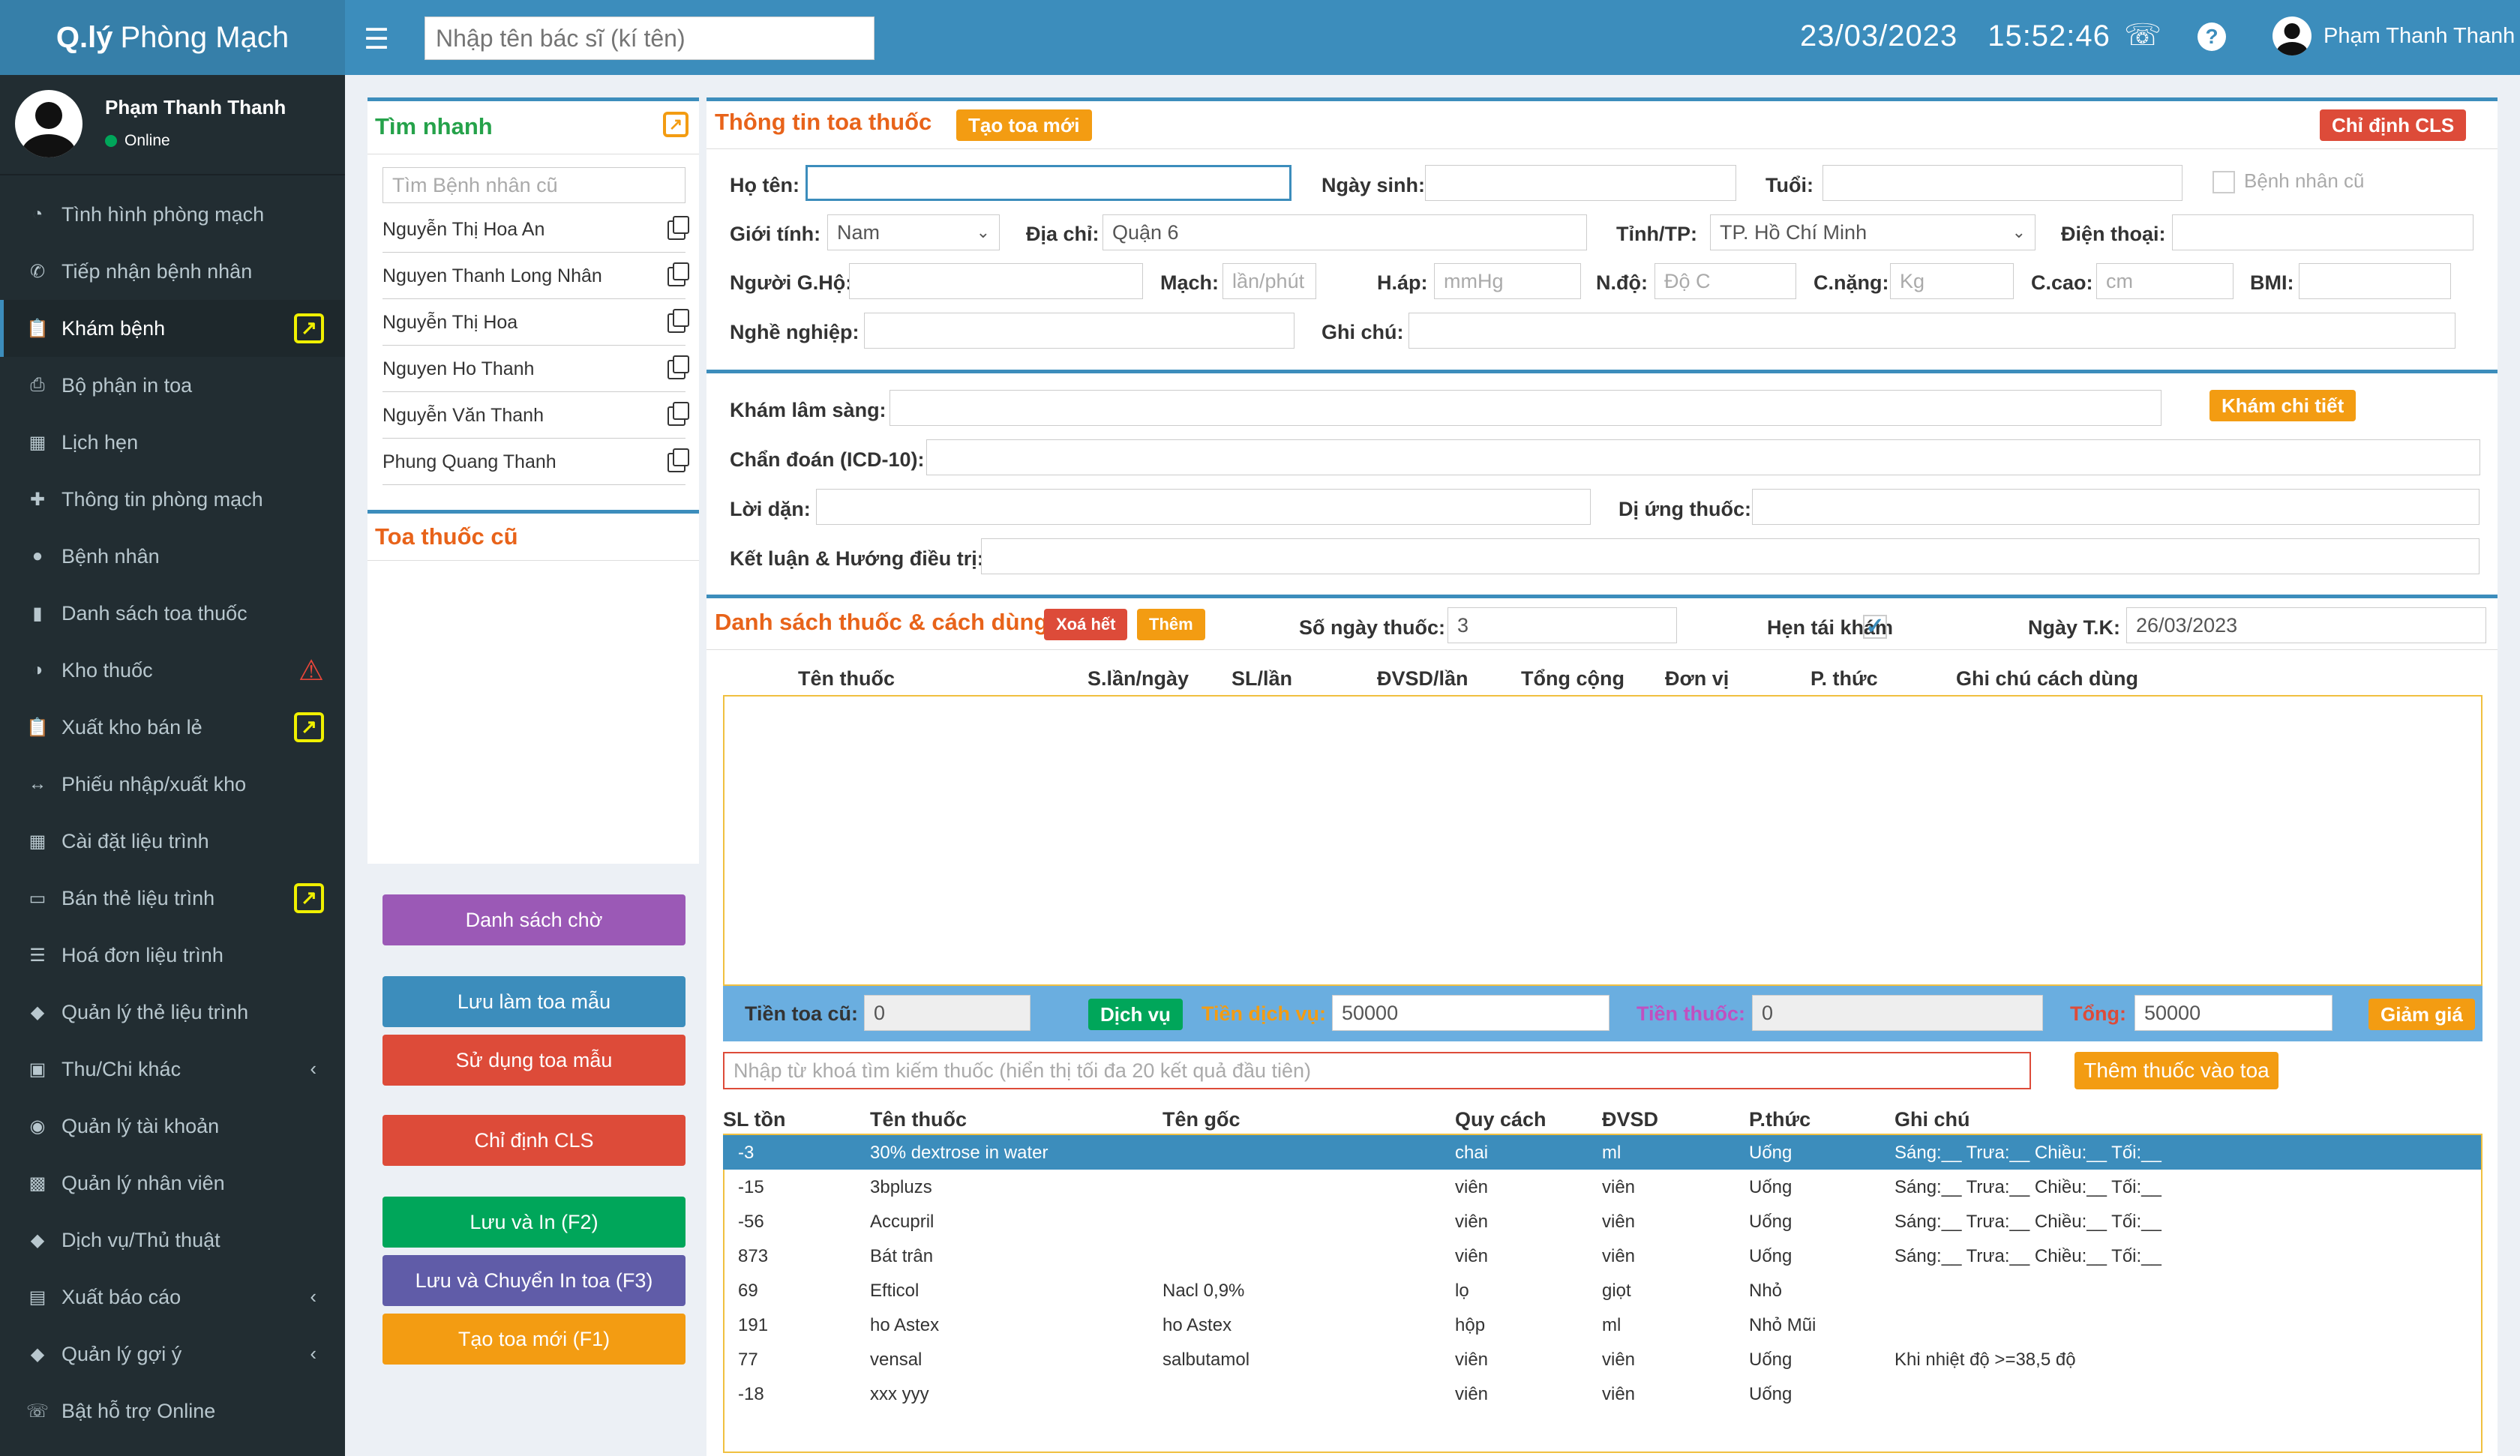 The image size is (2520, 1456). What do you see at coordinates (2116, 507) in the screenshot?
I see `allergy-input` at bounding box center [2116, 507].